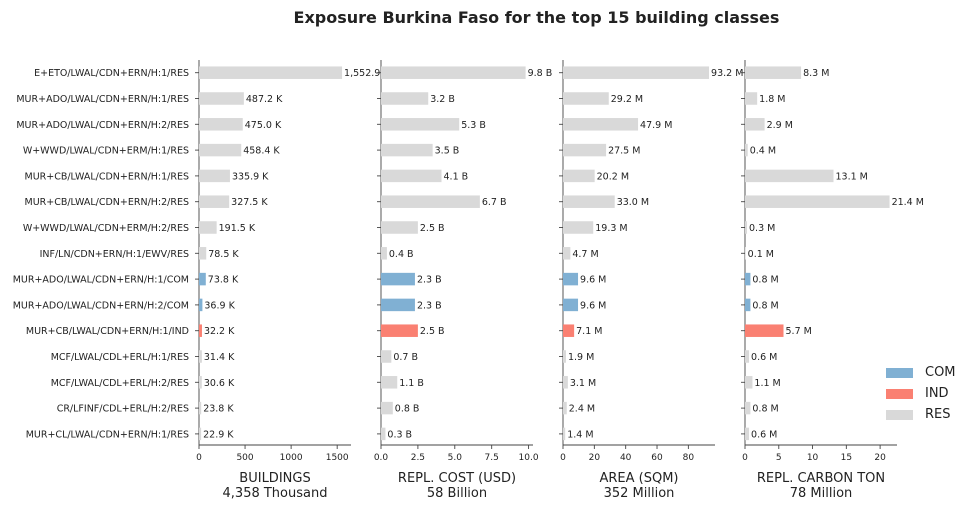  I want to click on category-label: MCF/LWAL/CDL+ERL/H:1/RES, so click(120, 357).